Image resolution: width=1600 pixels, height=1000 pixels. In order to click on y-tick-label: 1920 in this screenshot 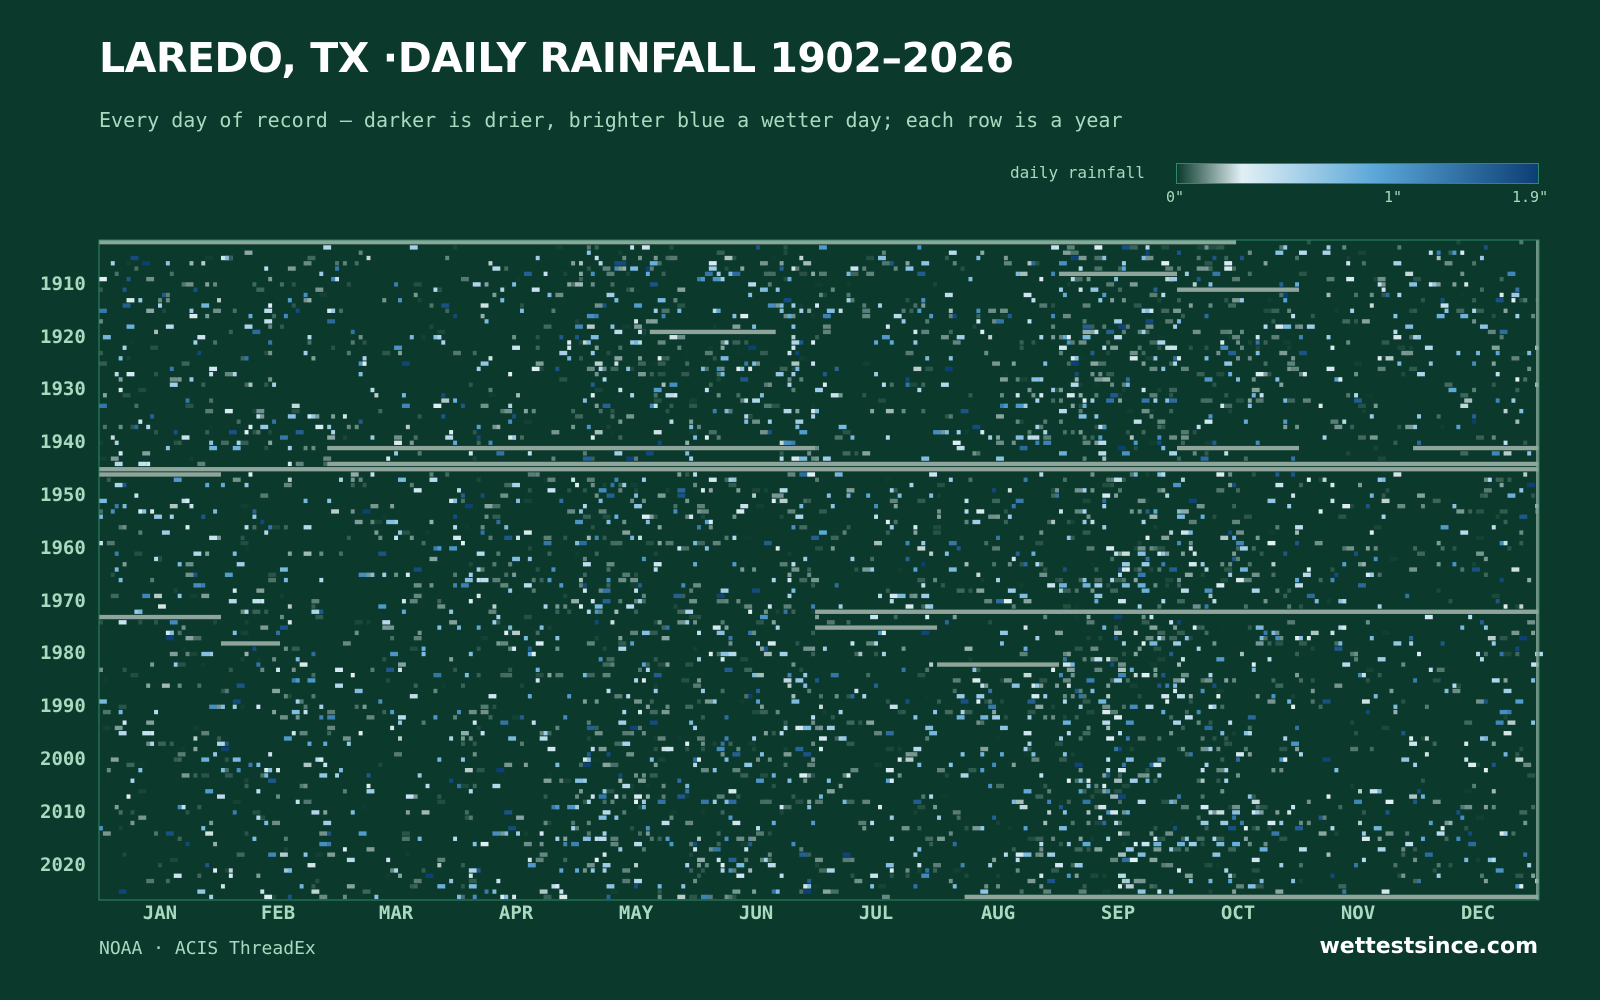, I will do `click(63, 336)`.